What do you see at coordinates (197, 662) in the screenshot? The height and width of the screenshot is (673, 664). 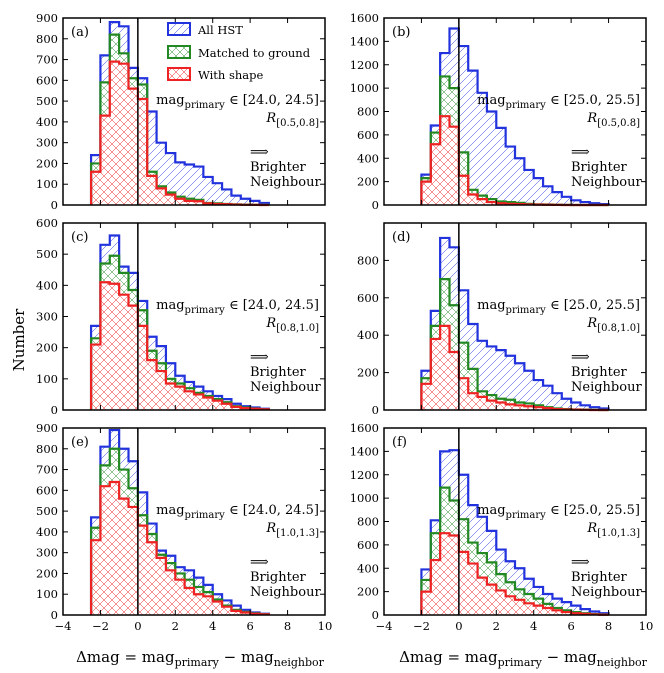 I see `x-axis-label-left-sub1: primary` at bounding box center [197, 662].